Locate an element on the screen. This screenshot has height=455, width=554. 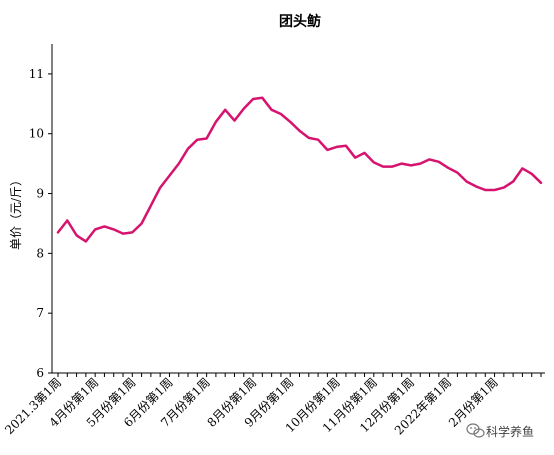
y-tick-label: 6 is located at coordinates (40, 373).